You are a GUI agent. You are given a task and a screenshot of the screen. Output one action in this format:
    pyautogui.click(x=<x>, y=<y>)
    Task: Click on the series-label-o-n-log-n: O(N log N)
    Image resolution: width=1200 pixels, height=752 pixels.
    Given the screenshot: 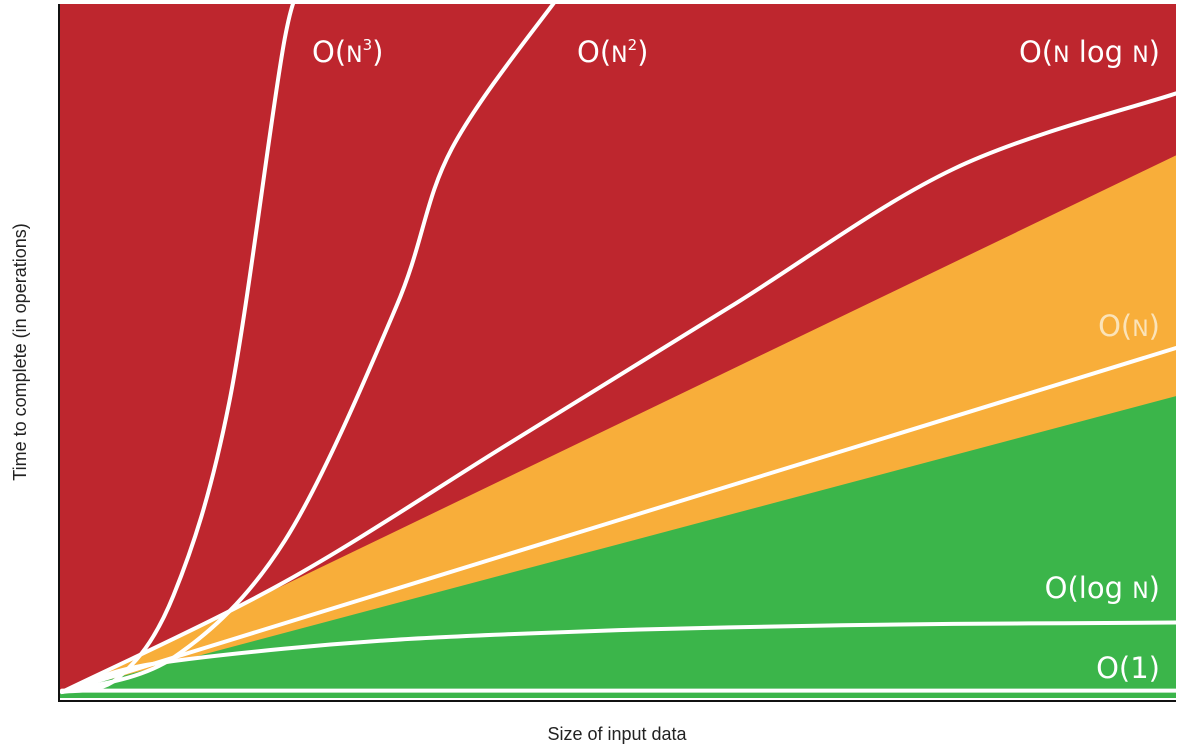 What is the action you would take?
    pyautogui.click(x=1089, y=52)
    